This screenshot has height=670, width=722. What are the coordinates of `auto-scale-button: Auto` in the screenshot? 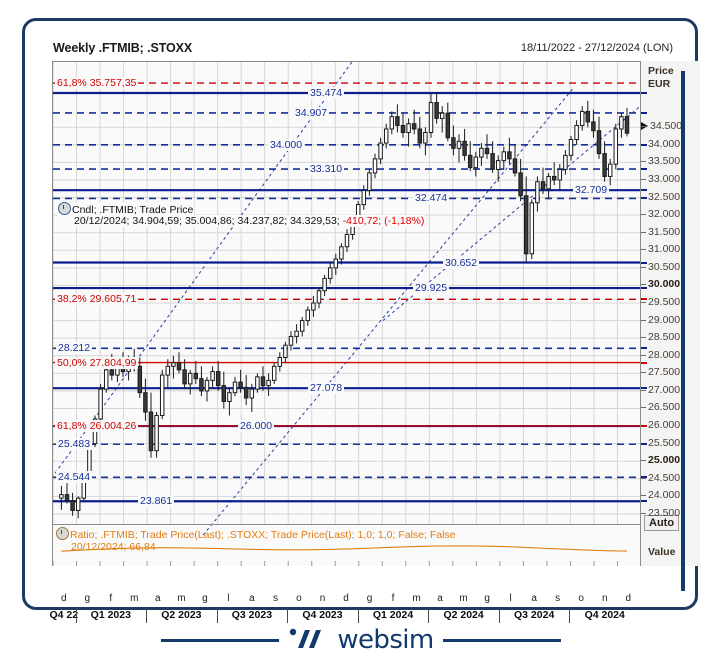 It's located at (662, 523).